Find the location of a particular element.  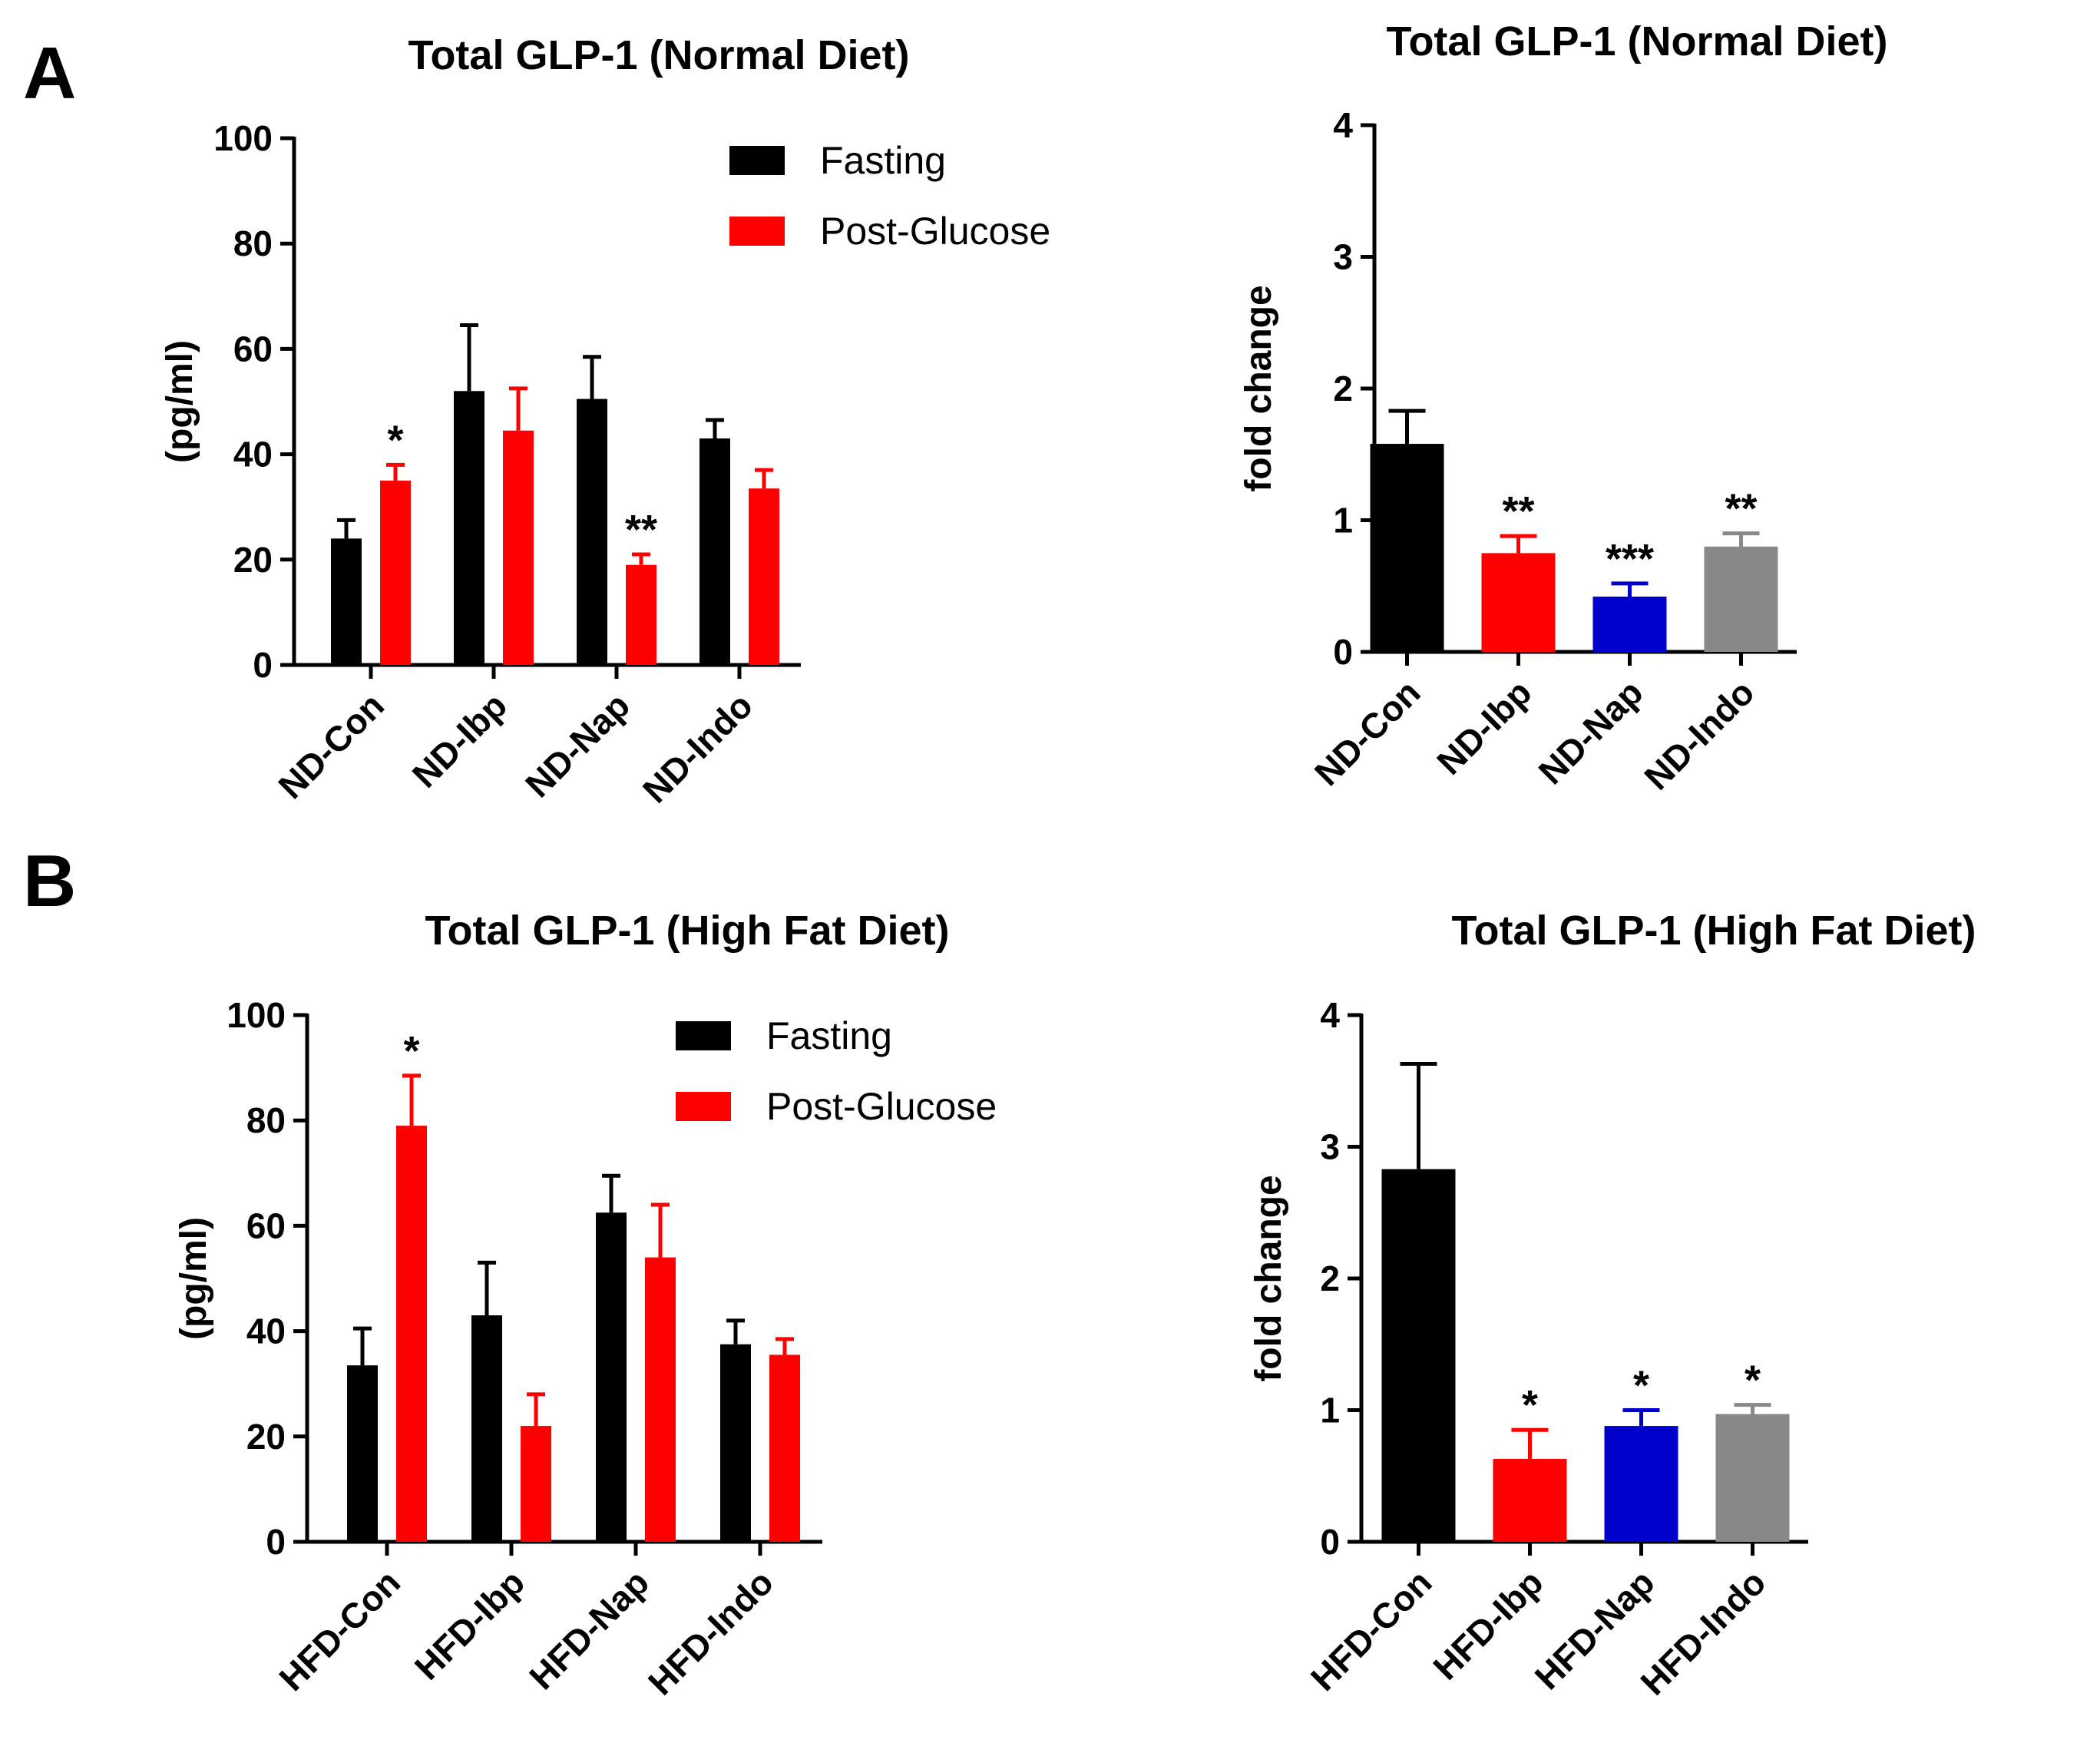

x-tick-label: HFD-Ibp is located at coordinates (470, 1624).